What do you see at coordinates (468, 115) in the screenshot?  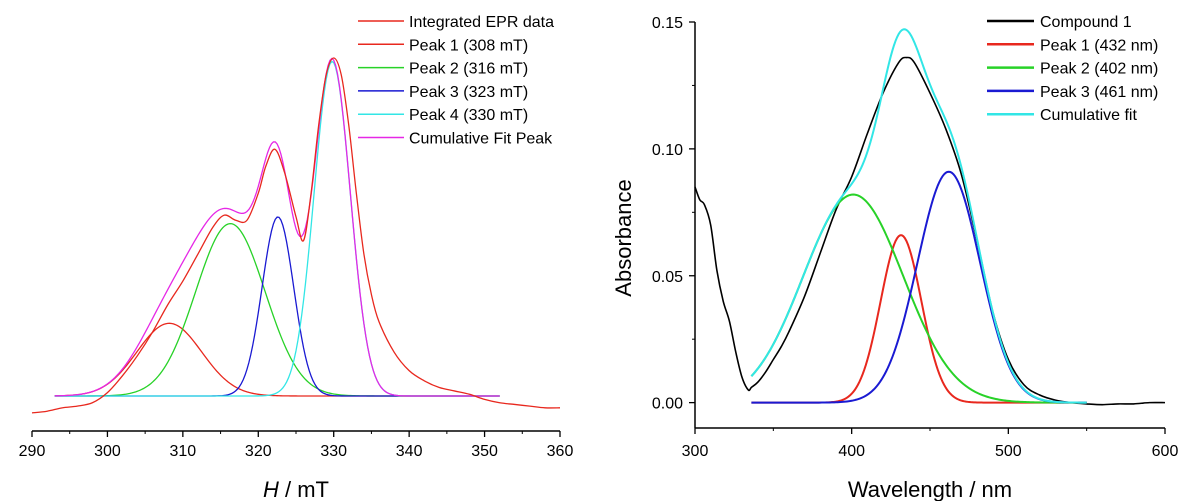 I see `legend-label: Peak 4 (330 mT)` at bounding box center [468, 115].